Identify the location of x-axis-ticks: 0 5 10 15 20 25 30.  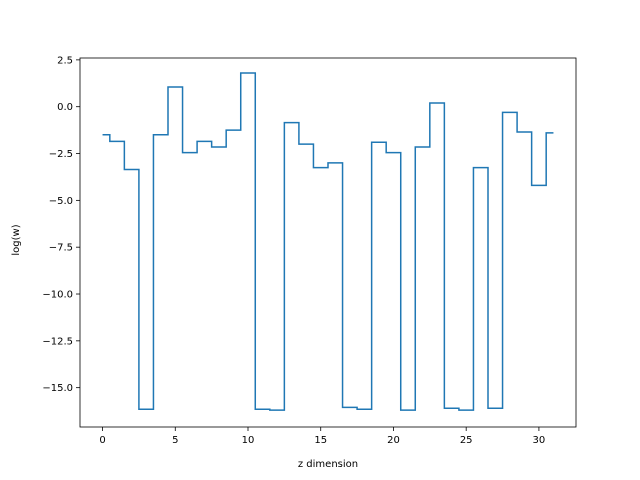
(322, 436).